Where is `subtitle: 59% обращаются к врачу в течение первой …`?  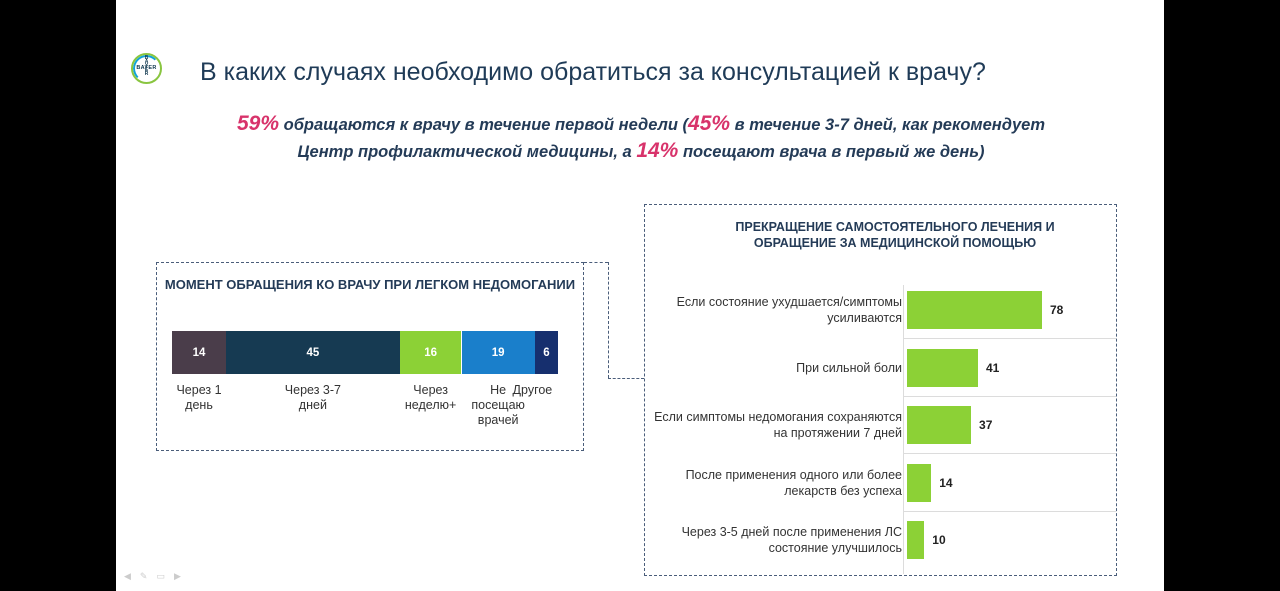
subtitle: 59% обращаются к врачу в течение первой … is located at coordinates (641, 138).